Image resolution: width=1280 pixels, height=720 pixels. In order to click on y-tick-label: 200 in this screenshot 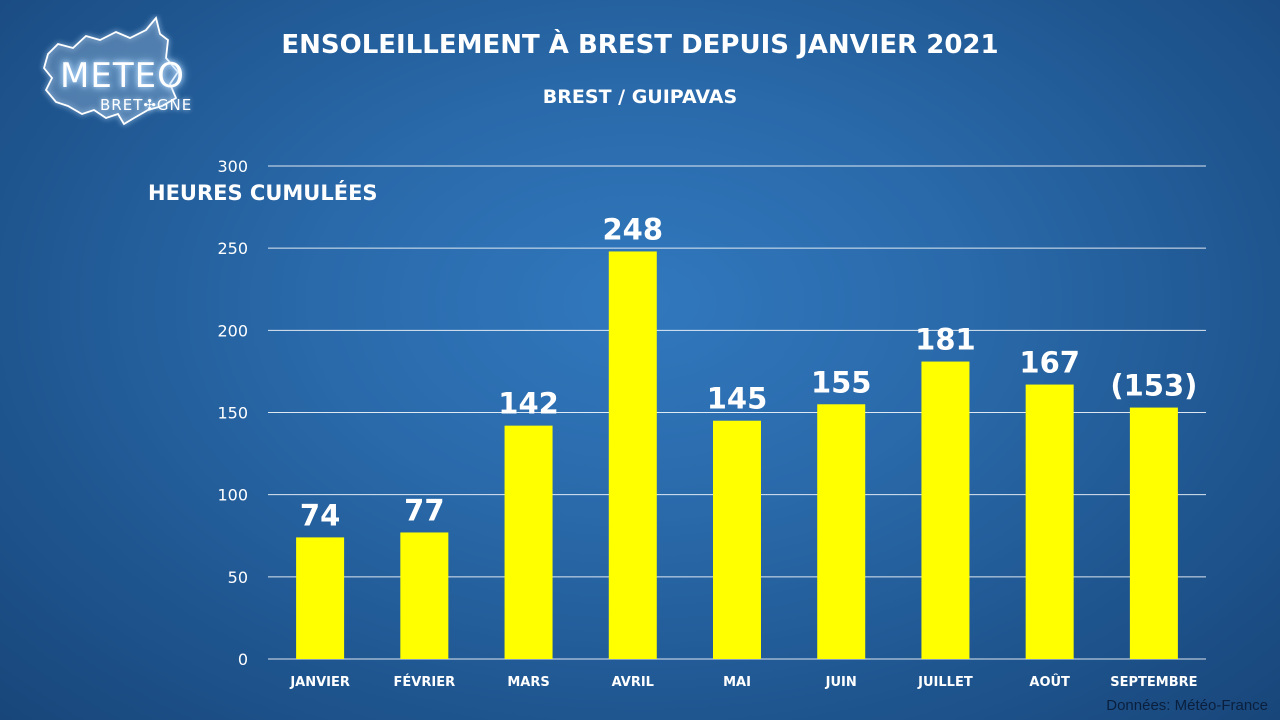, I will do `click(232, 330)`.